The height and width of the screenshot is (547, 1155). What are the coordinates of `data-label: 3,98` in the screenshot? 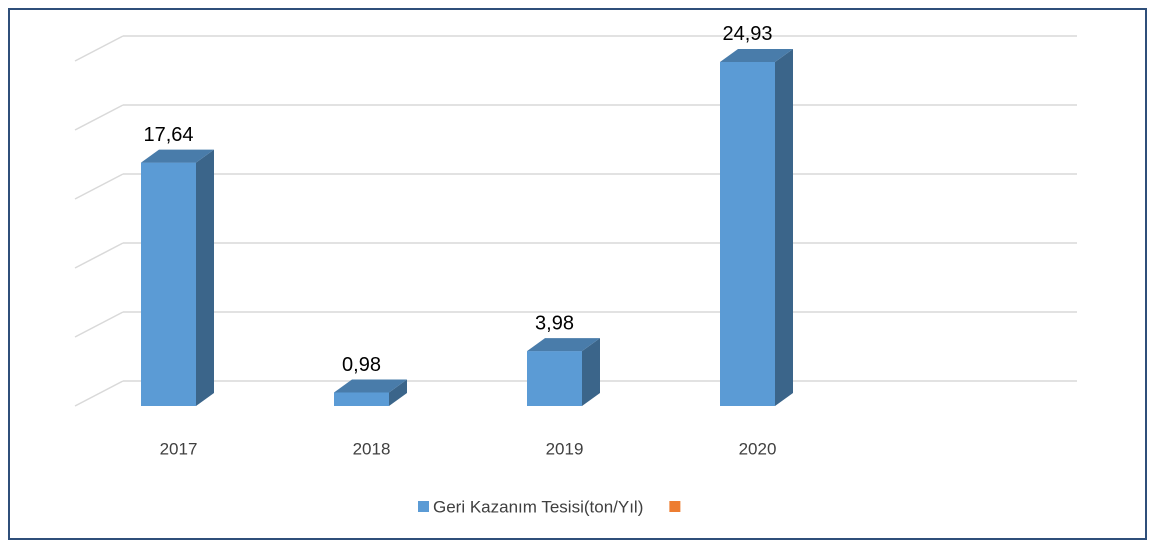 It's located at (554, 323).